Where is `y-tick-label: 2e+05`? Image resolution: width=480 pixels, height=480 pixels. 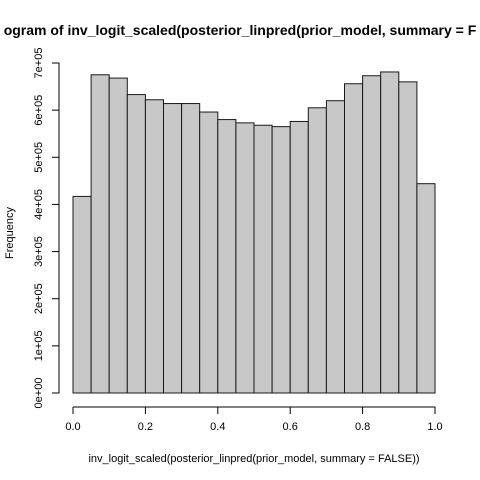 y-tick-label: 2e+05 is located at coordinates (39, 298).